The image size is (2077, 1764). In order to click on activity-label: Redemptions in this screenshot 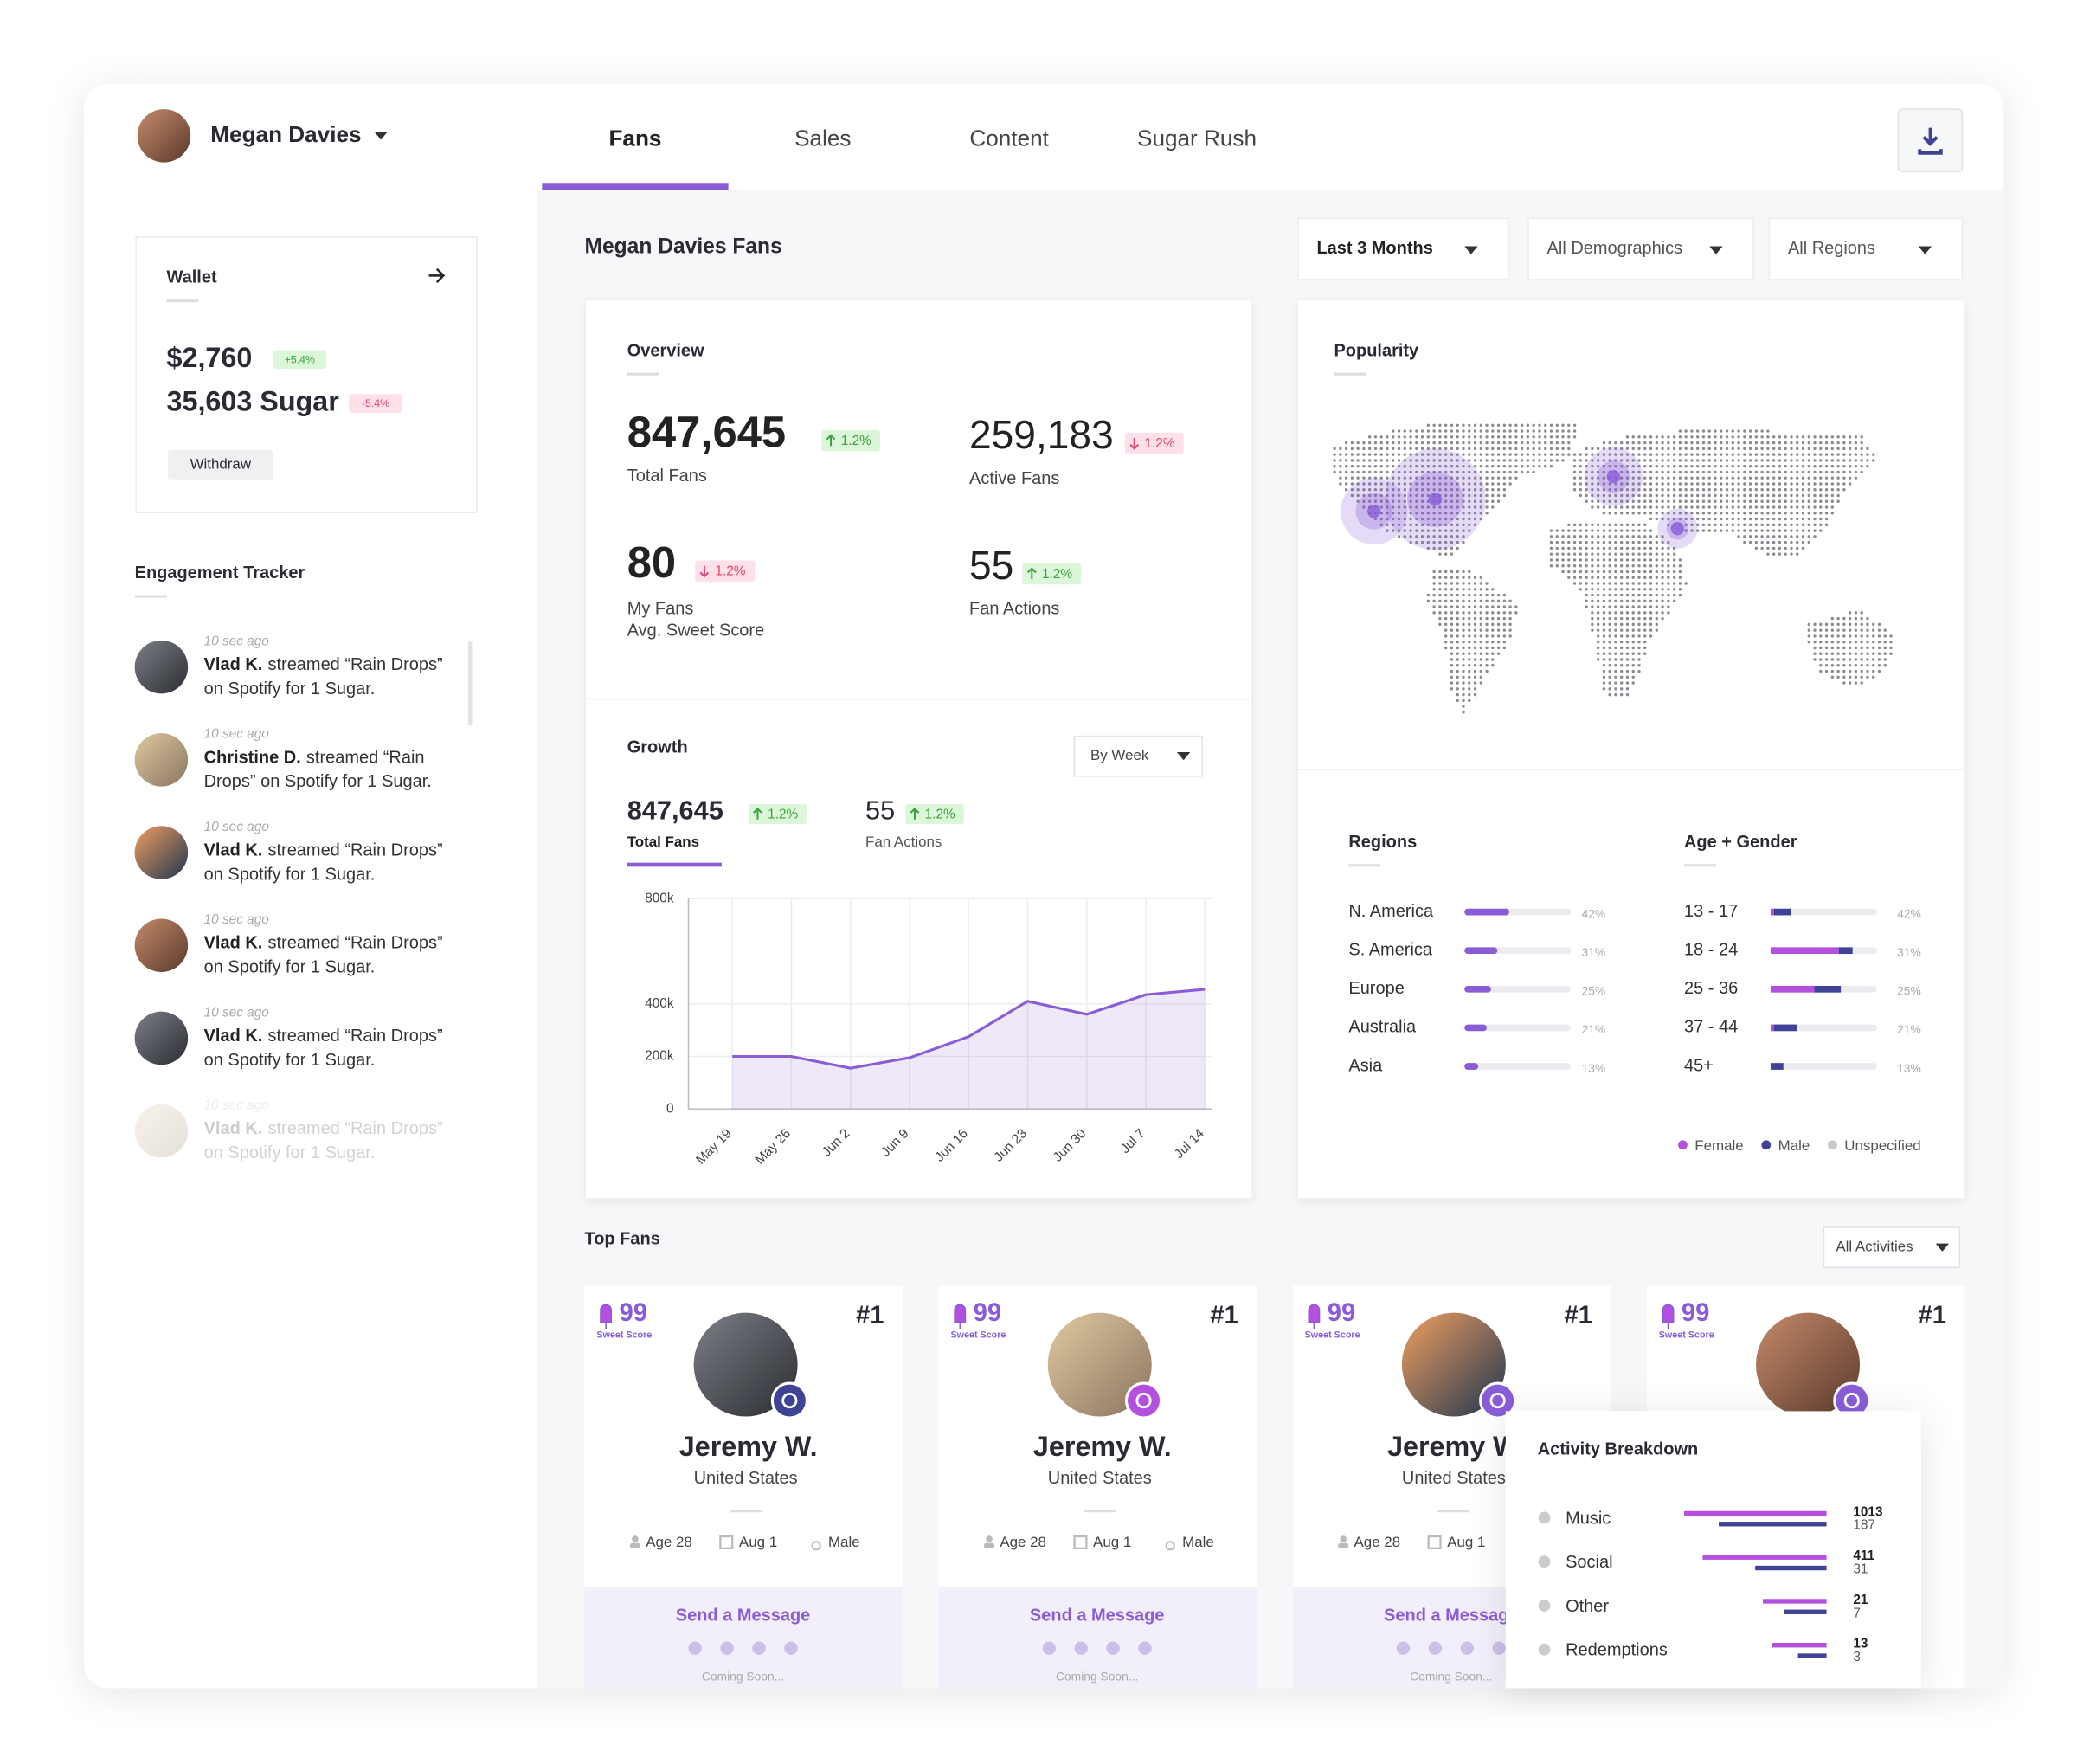, I will do `click(1617, 1650)`.